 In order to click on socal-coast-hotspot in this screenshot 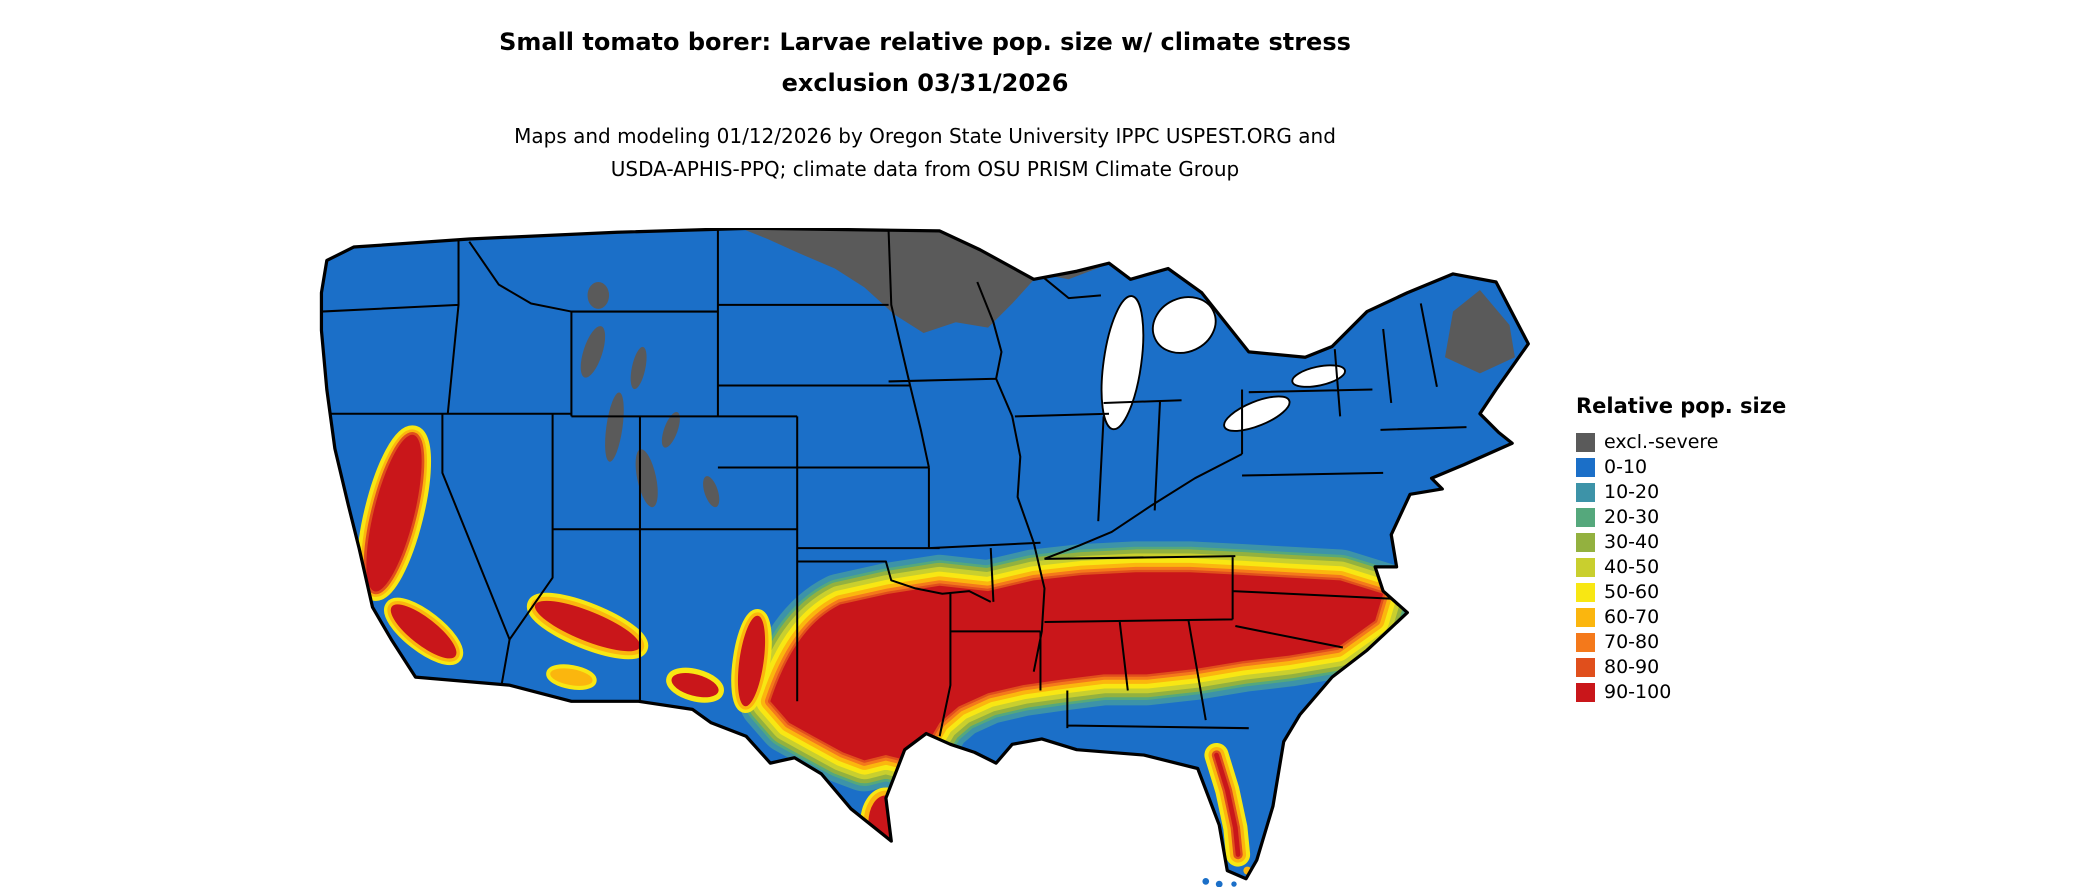, I will do `click(424, 631)`.